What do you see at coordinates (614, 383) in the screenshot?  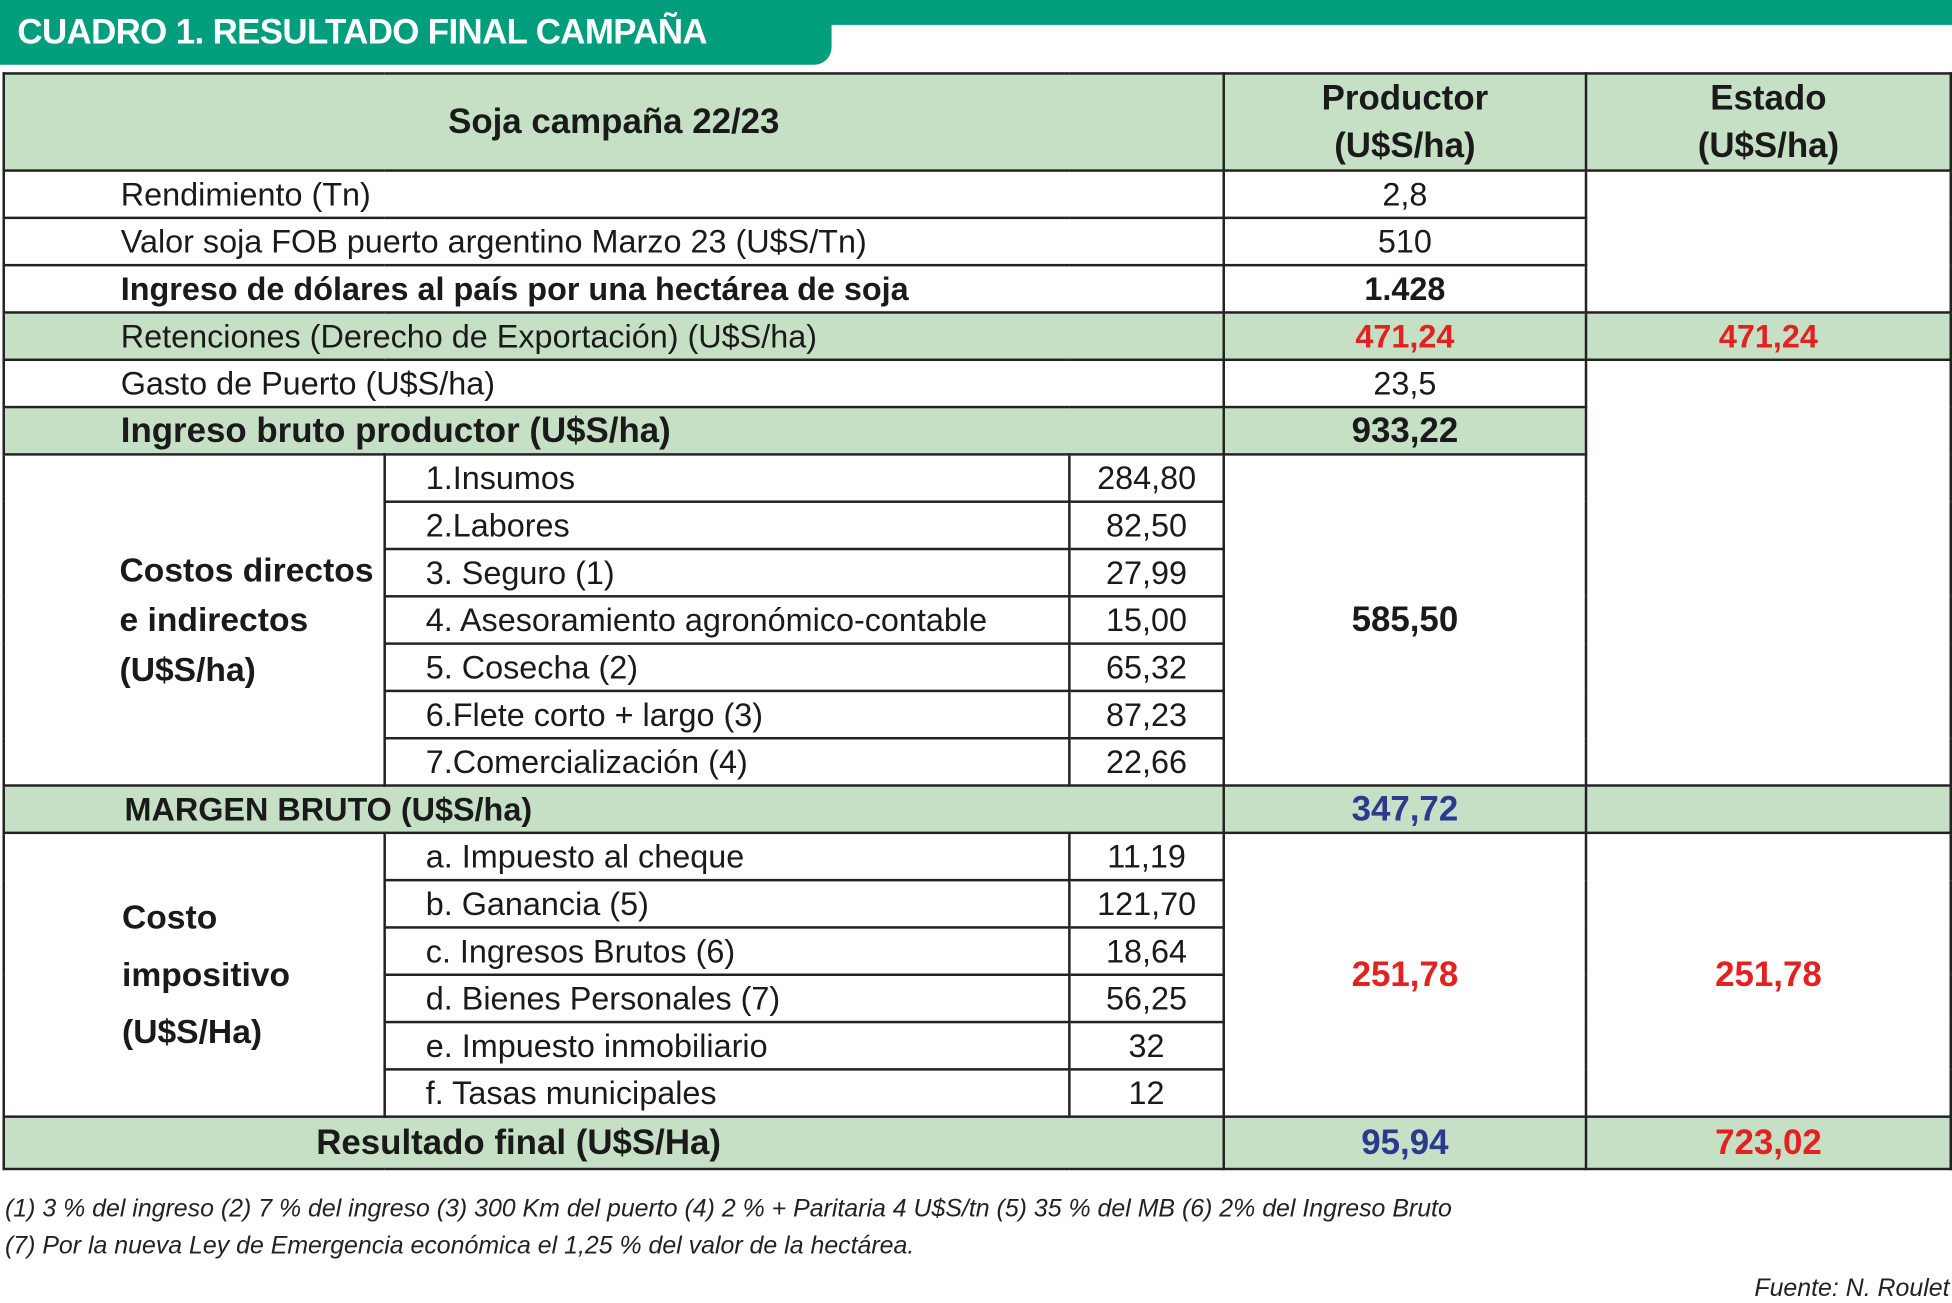 I see `row-label: Gasto de Puerto (U$S/ha)` at bounding box center [614, 383].